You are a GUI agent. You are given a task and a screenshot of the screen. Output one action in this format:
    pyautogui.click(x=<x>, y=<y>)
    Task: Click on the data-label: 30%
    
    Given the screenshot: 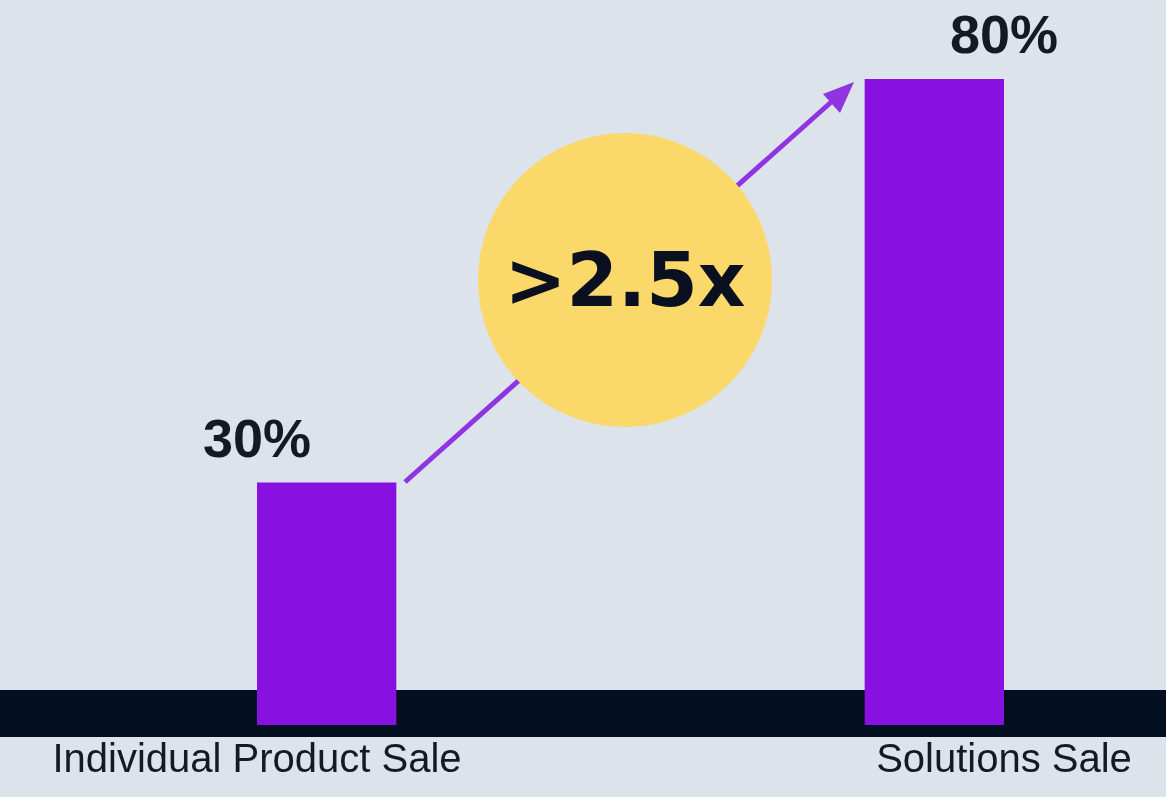 What is the action you would take?
    pyautogui.click(x=257, y=437)
    